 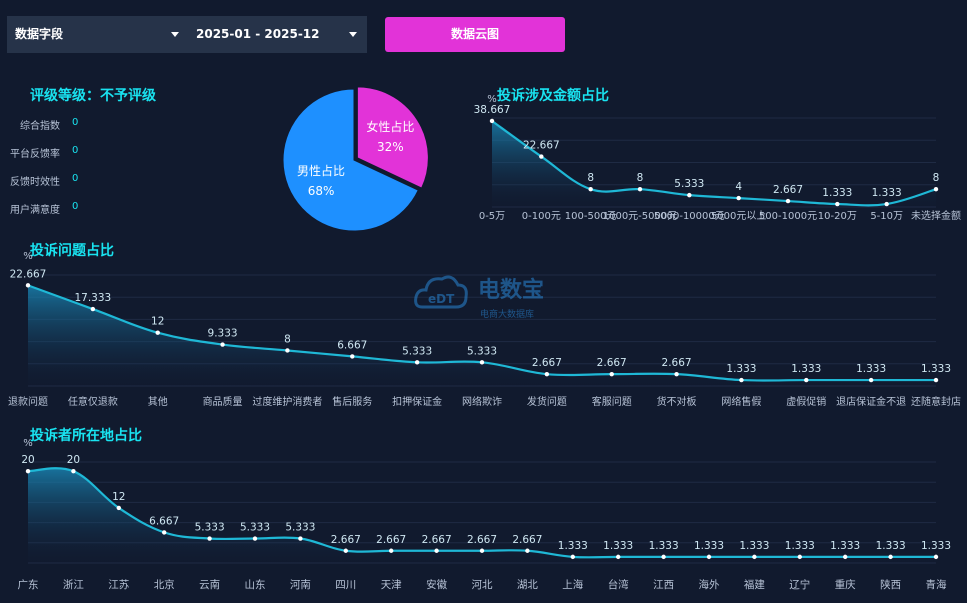 What do you see at coordinates (890, 584) in the screenshot?
I see `x-tick-label: 陕西` at bounding box center [890, 584].